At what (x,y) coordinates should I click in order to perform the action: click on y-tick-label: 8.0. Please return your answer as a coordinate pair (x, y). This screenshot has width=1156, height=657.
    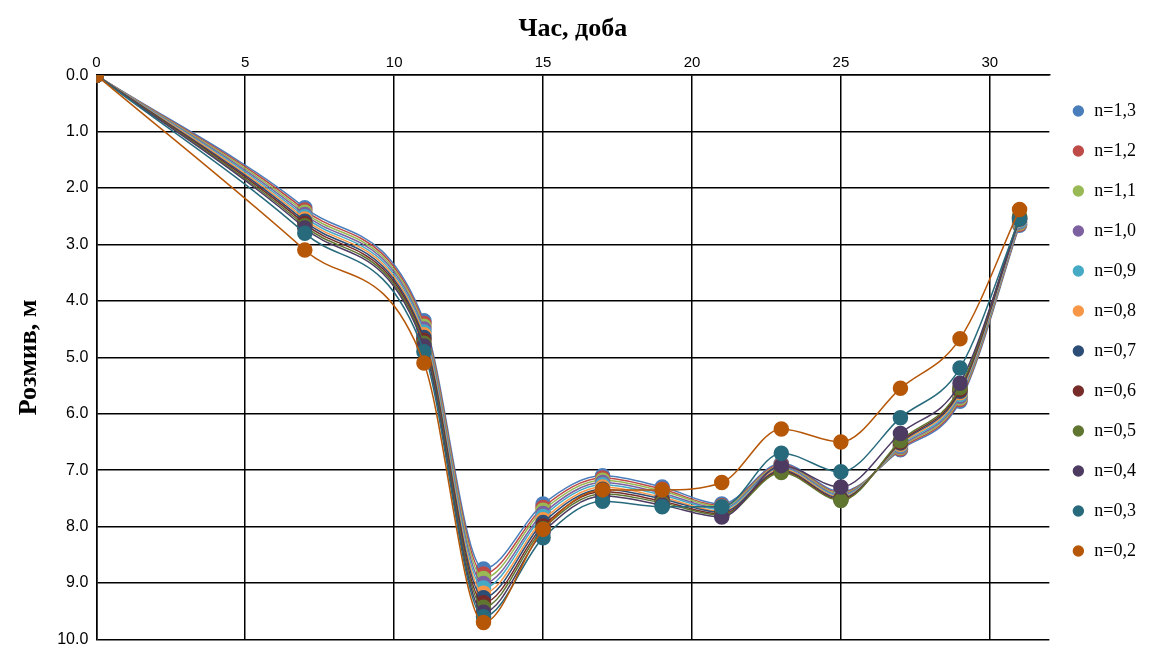
    Looking at the image, I should click on (77, 525).